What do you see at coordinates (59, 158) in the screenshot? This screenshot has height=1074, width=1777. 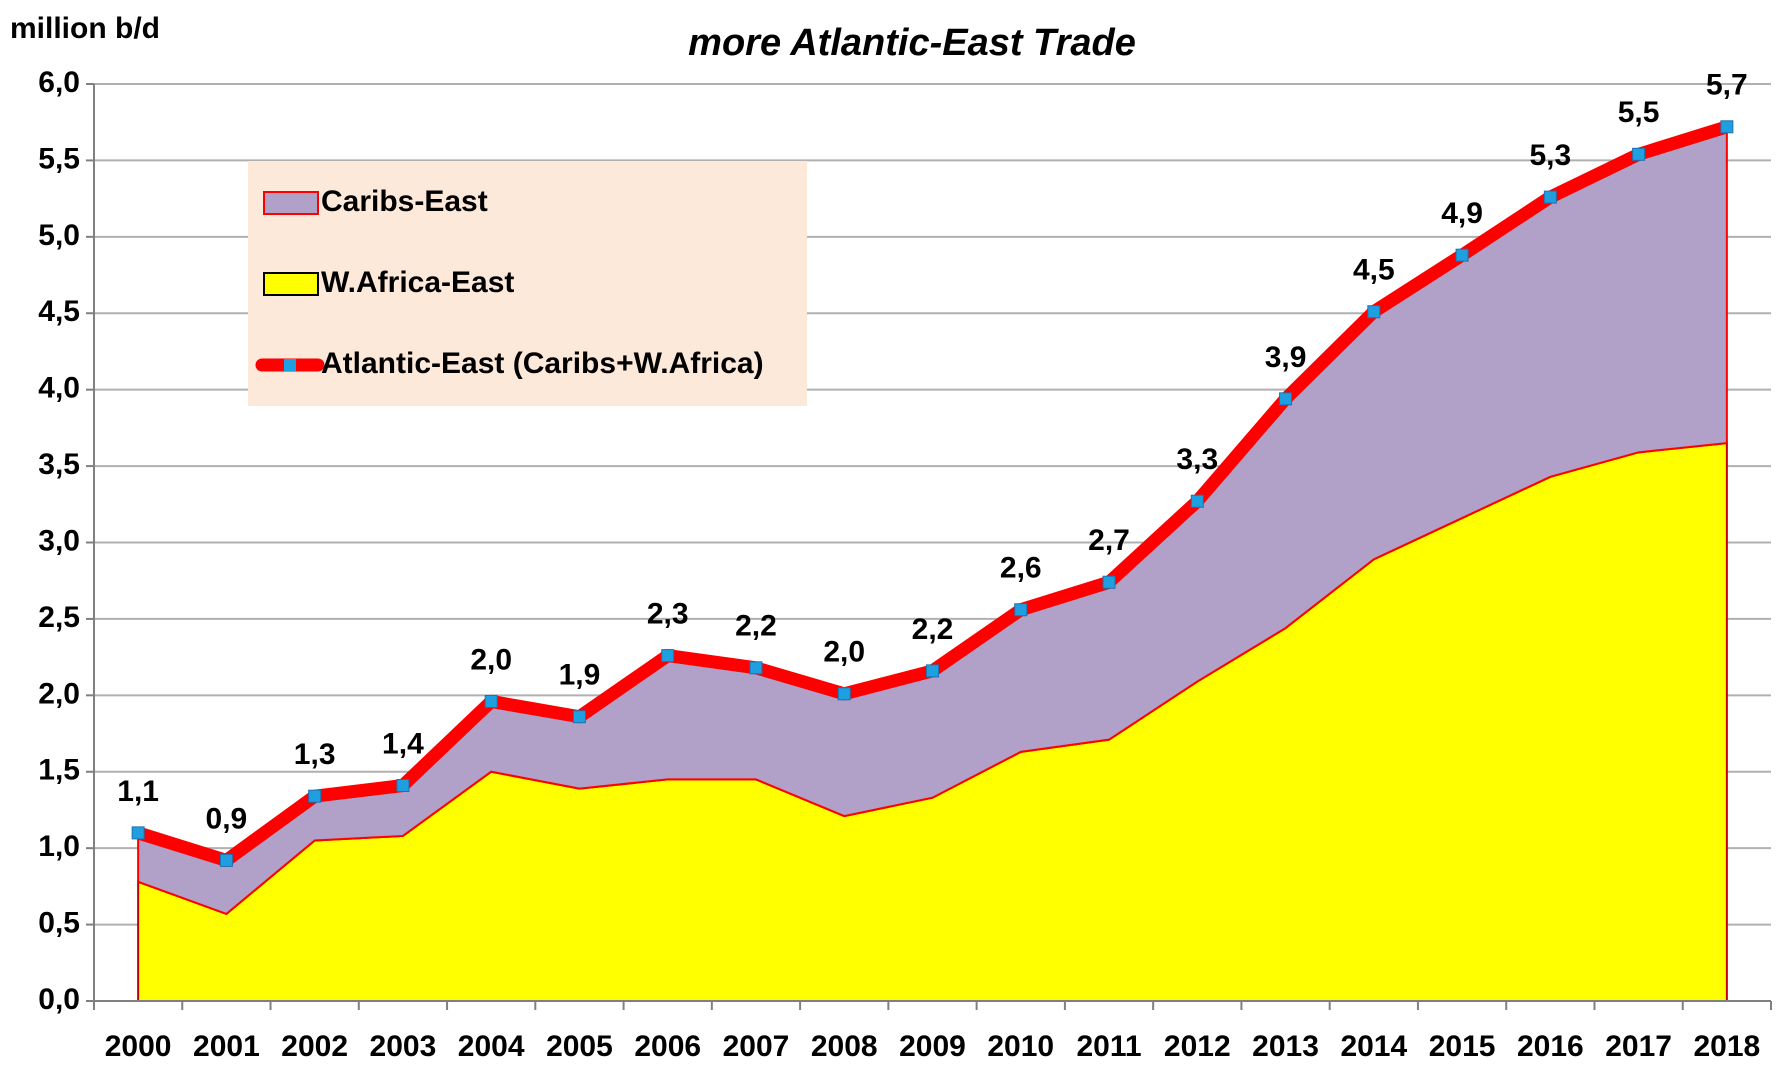 I see `y-tick-label: 5,5` at bounding box center [59, 158].